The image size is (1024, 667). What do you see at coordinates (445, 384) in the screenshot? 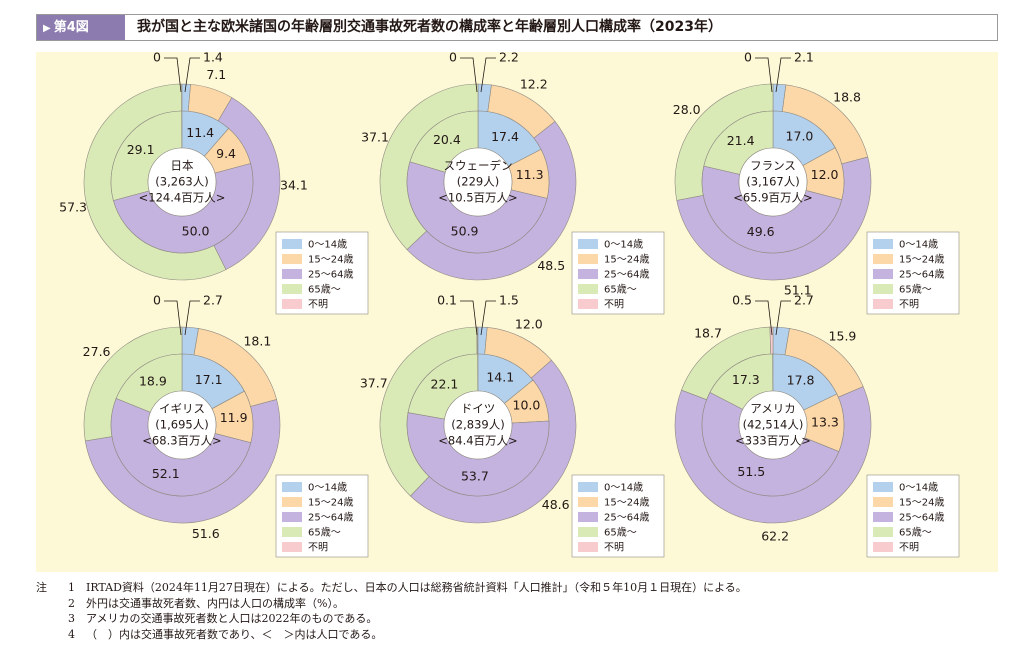
I see `inner-slice-label: 22.1` at bounding box center [445, 384].